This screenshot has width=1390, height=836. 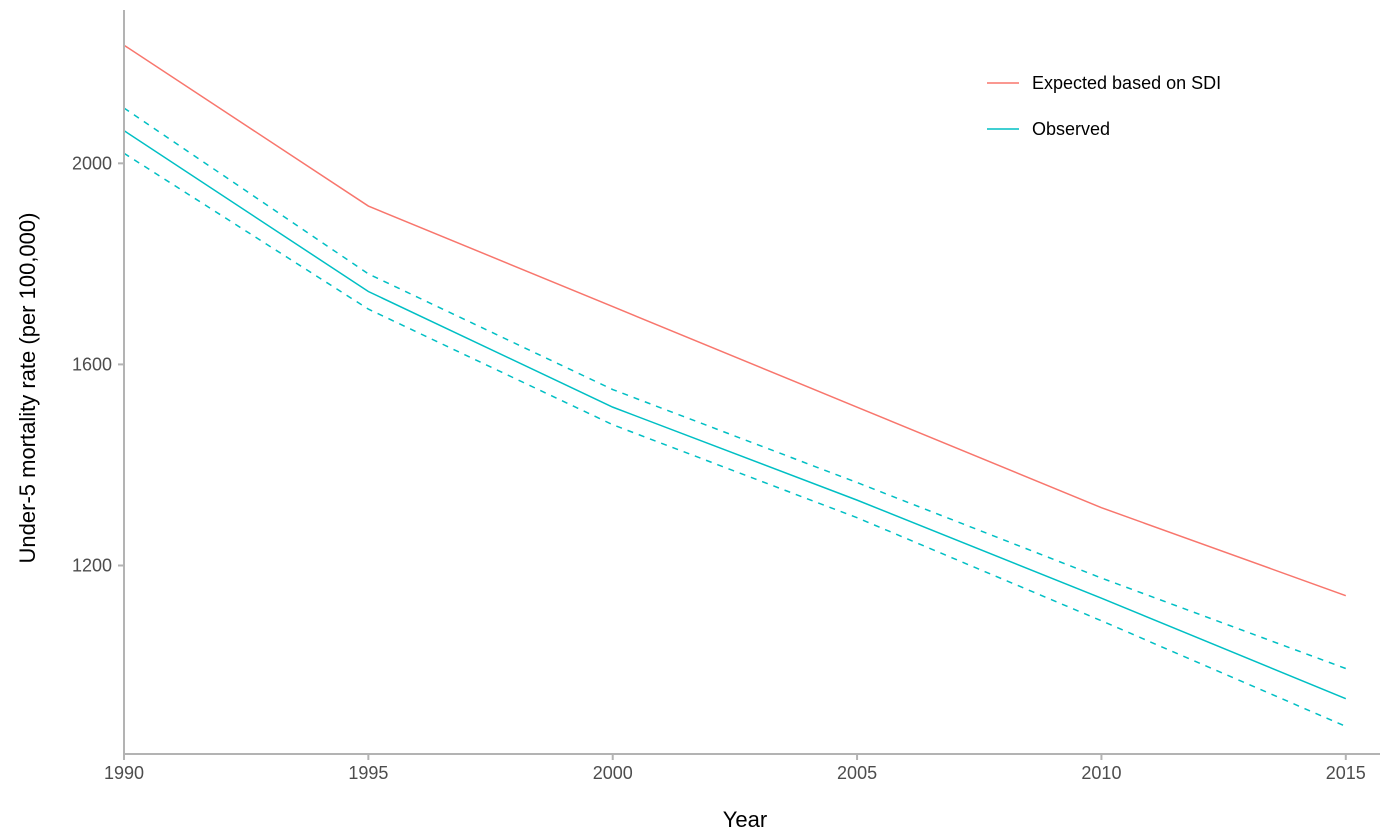 I want to click on legend-label: Expected based on SDI, so click(x=1126, y=83).